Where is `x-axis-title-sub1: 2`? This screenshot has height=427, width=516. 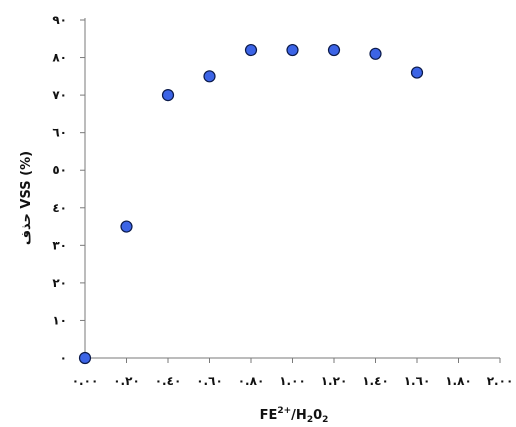
x-axis-title-sub1: 2 is located at coordinates (310, 420).